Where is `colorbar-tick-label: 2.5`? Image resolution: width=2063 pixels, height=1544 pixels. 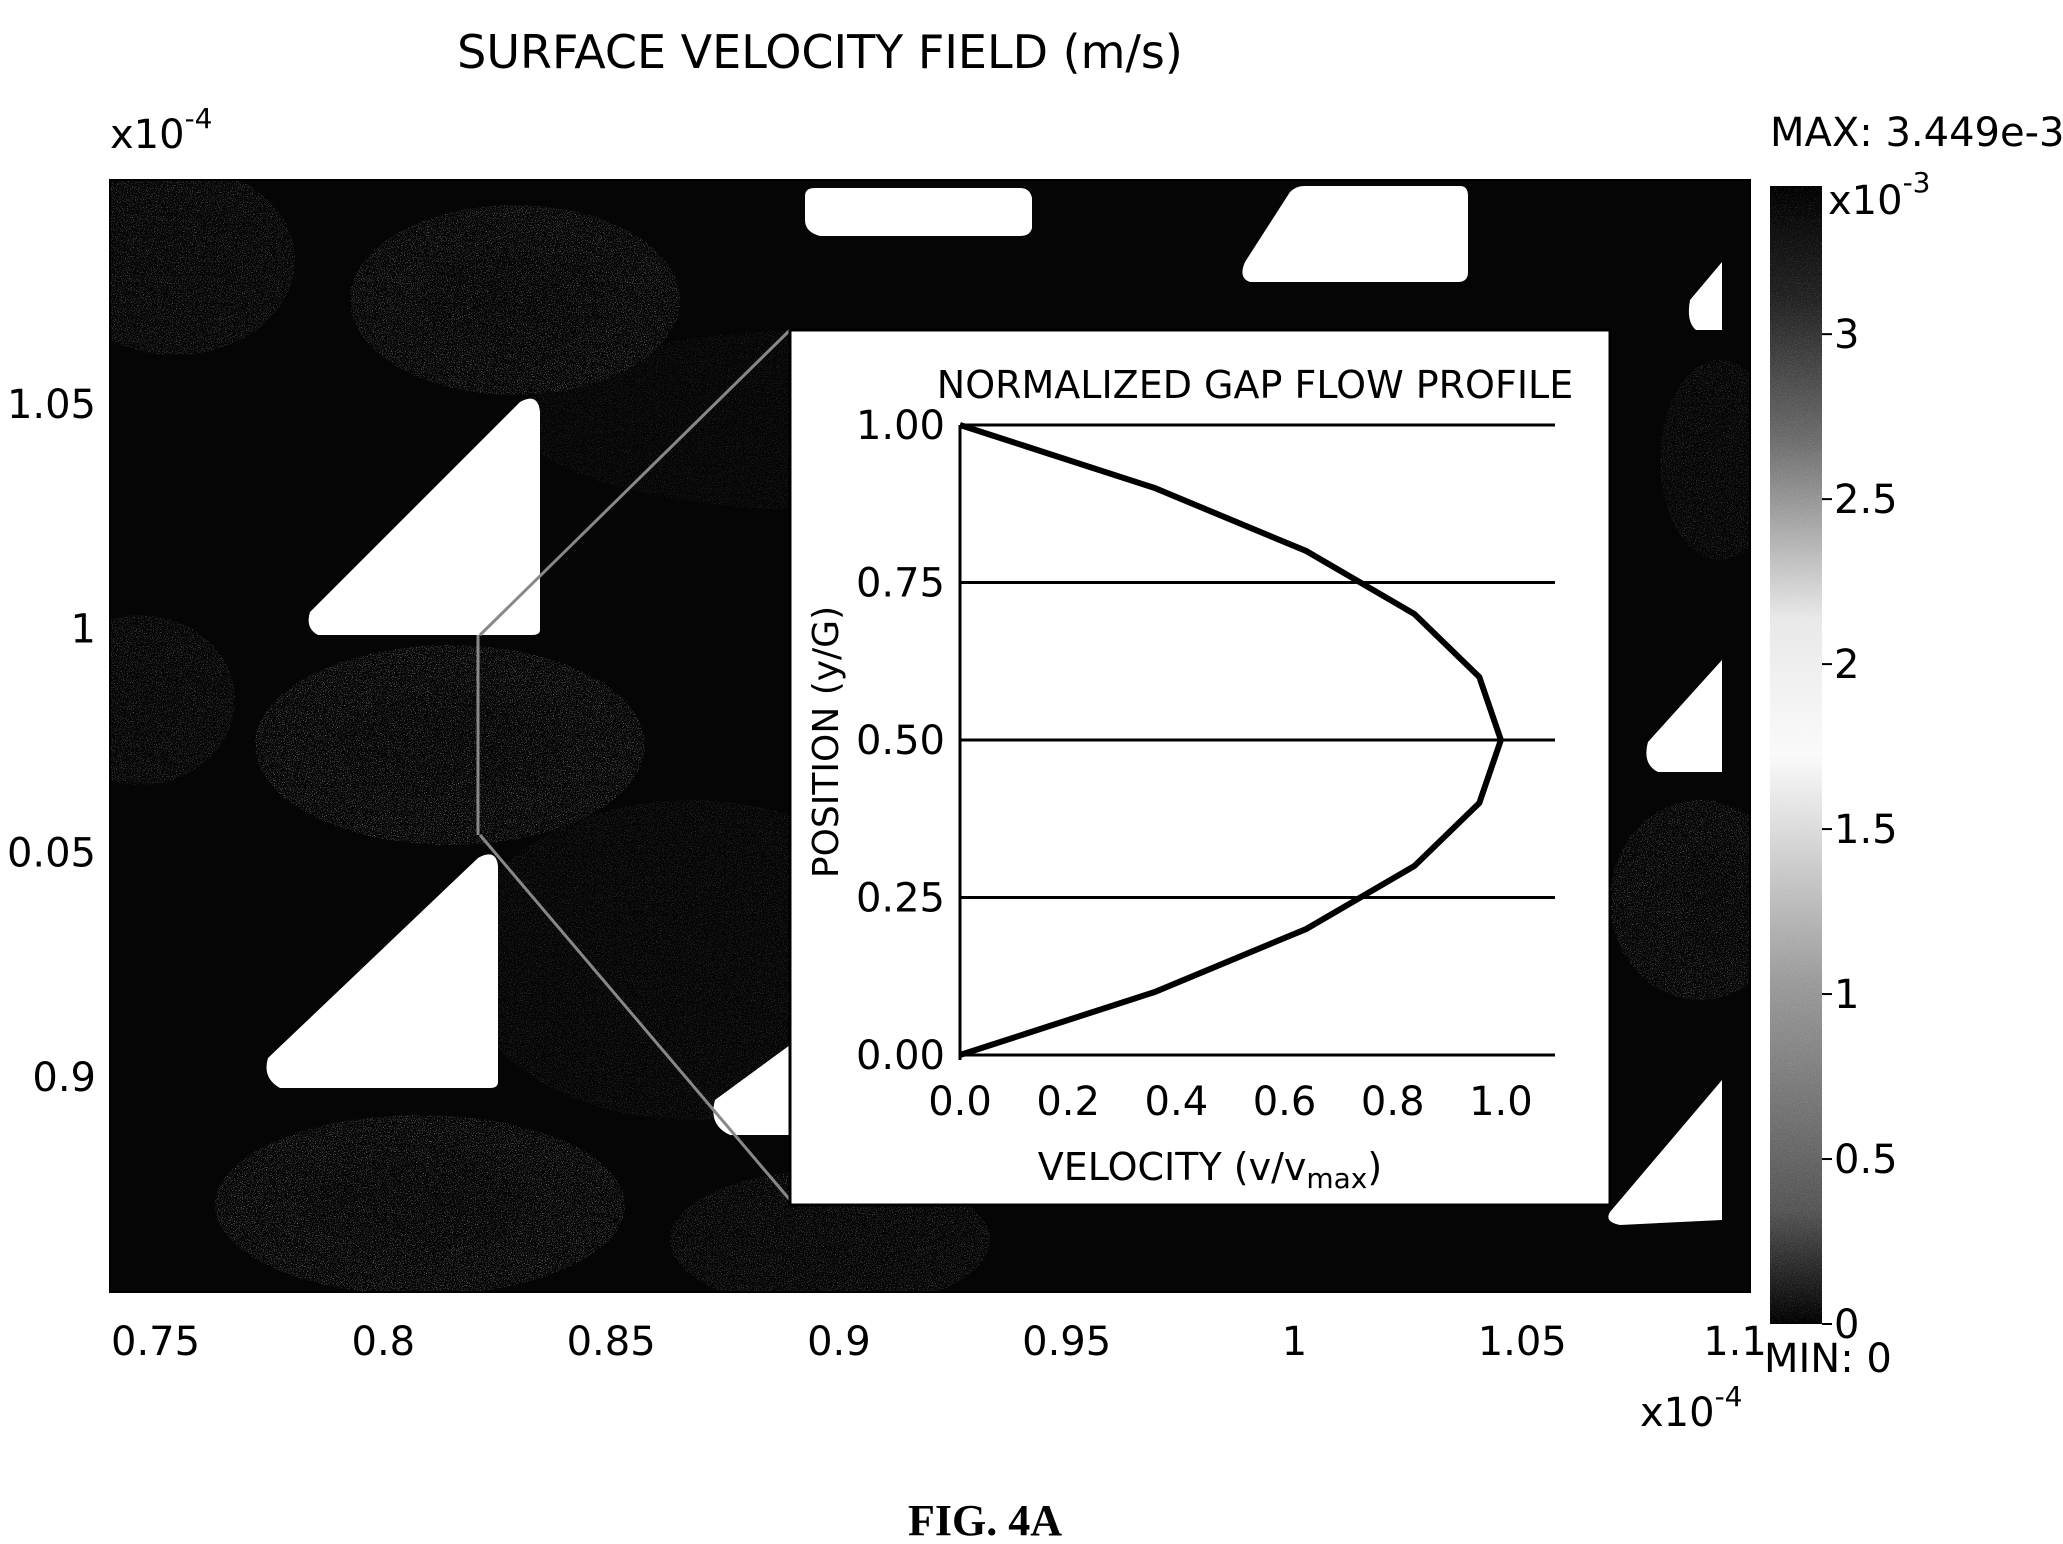
colorbar-tick-label: 2.5 is located at coordinates (1866, 500).